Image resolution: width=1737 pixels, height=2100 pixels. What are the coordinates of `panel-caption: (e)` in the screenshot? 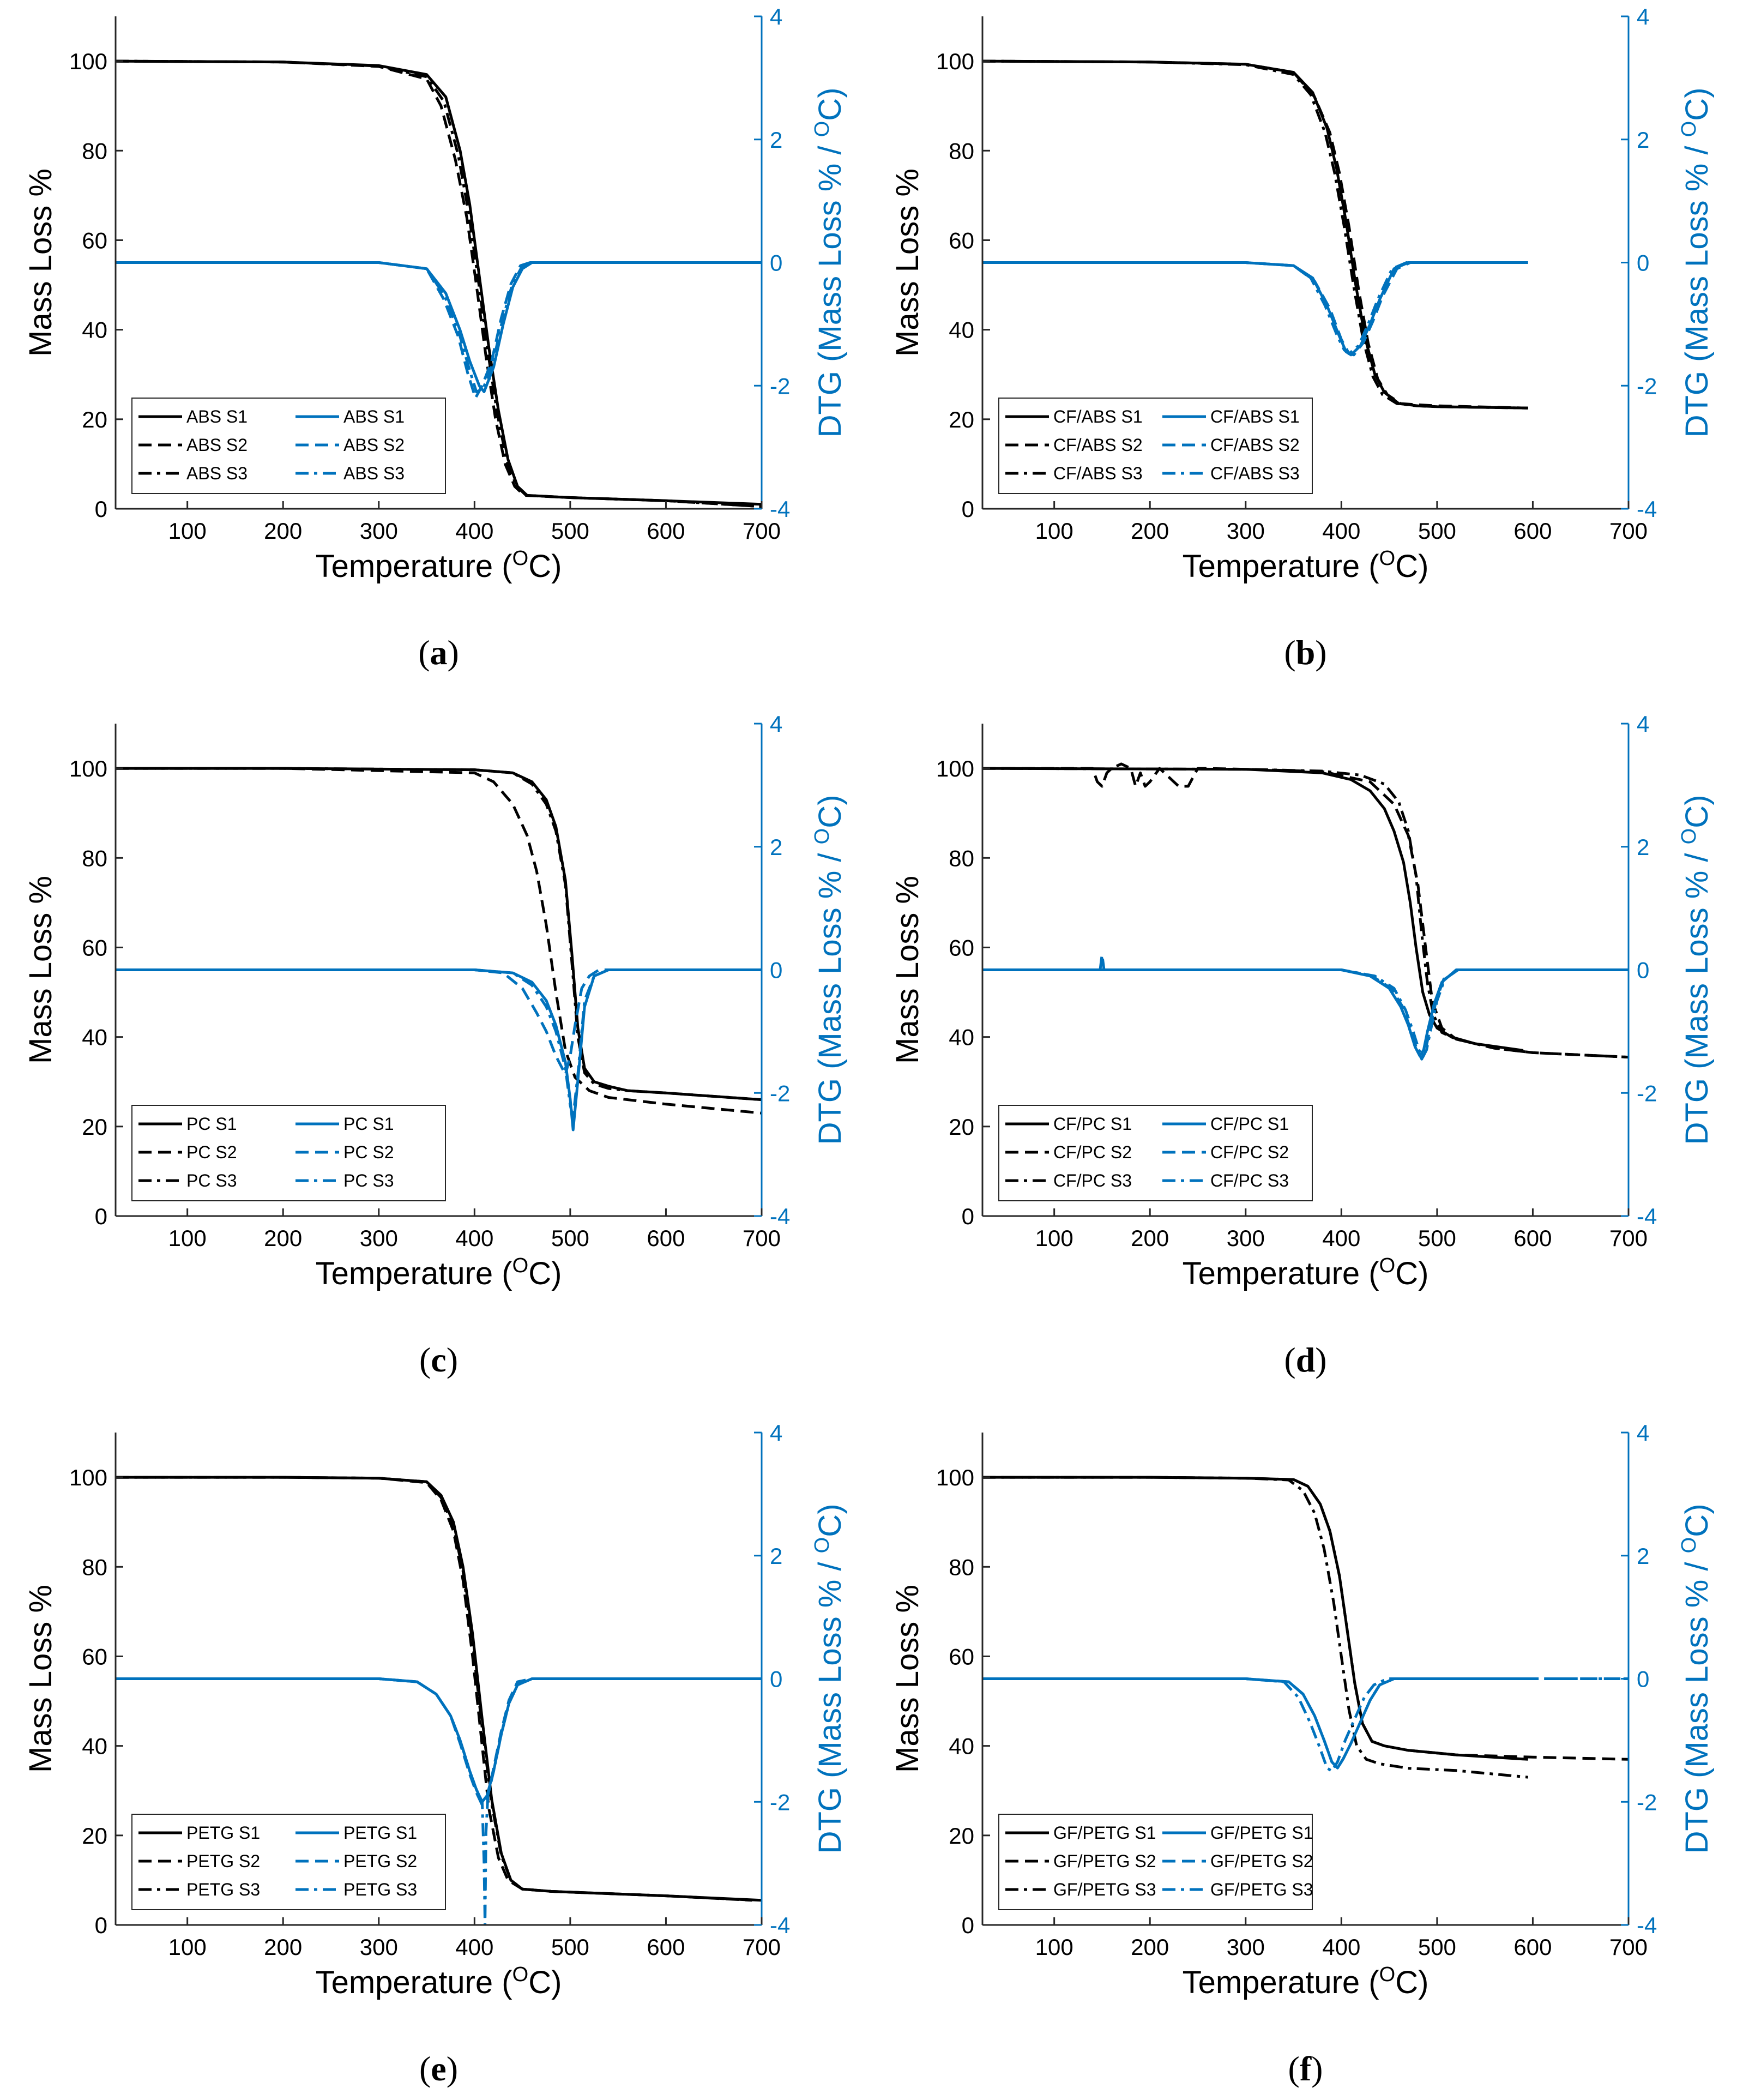 It's located at (439, 2068).